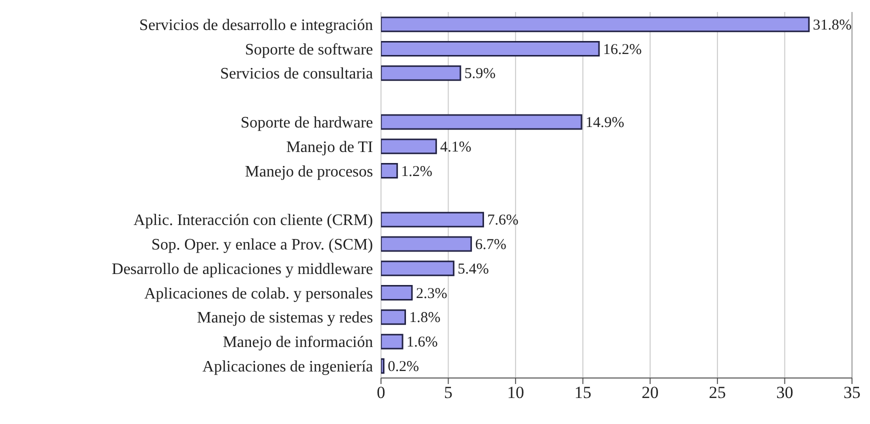  I want to click on y-tick-label: Aplicaciones de ingeniería, so click(287, 367).